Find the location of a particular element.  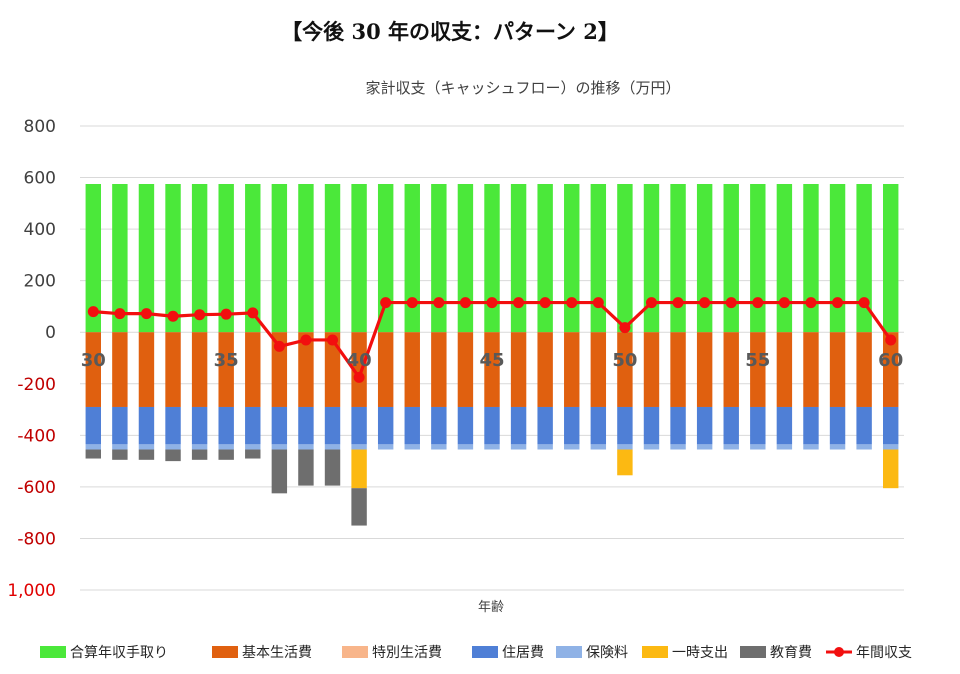

legend-label: 年間収支 is located at coordinates (884, 653).